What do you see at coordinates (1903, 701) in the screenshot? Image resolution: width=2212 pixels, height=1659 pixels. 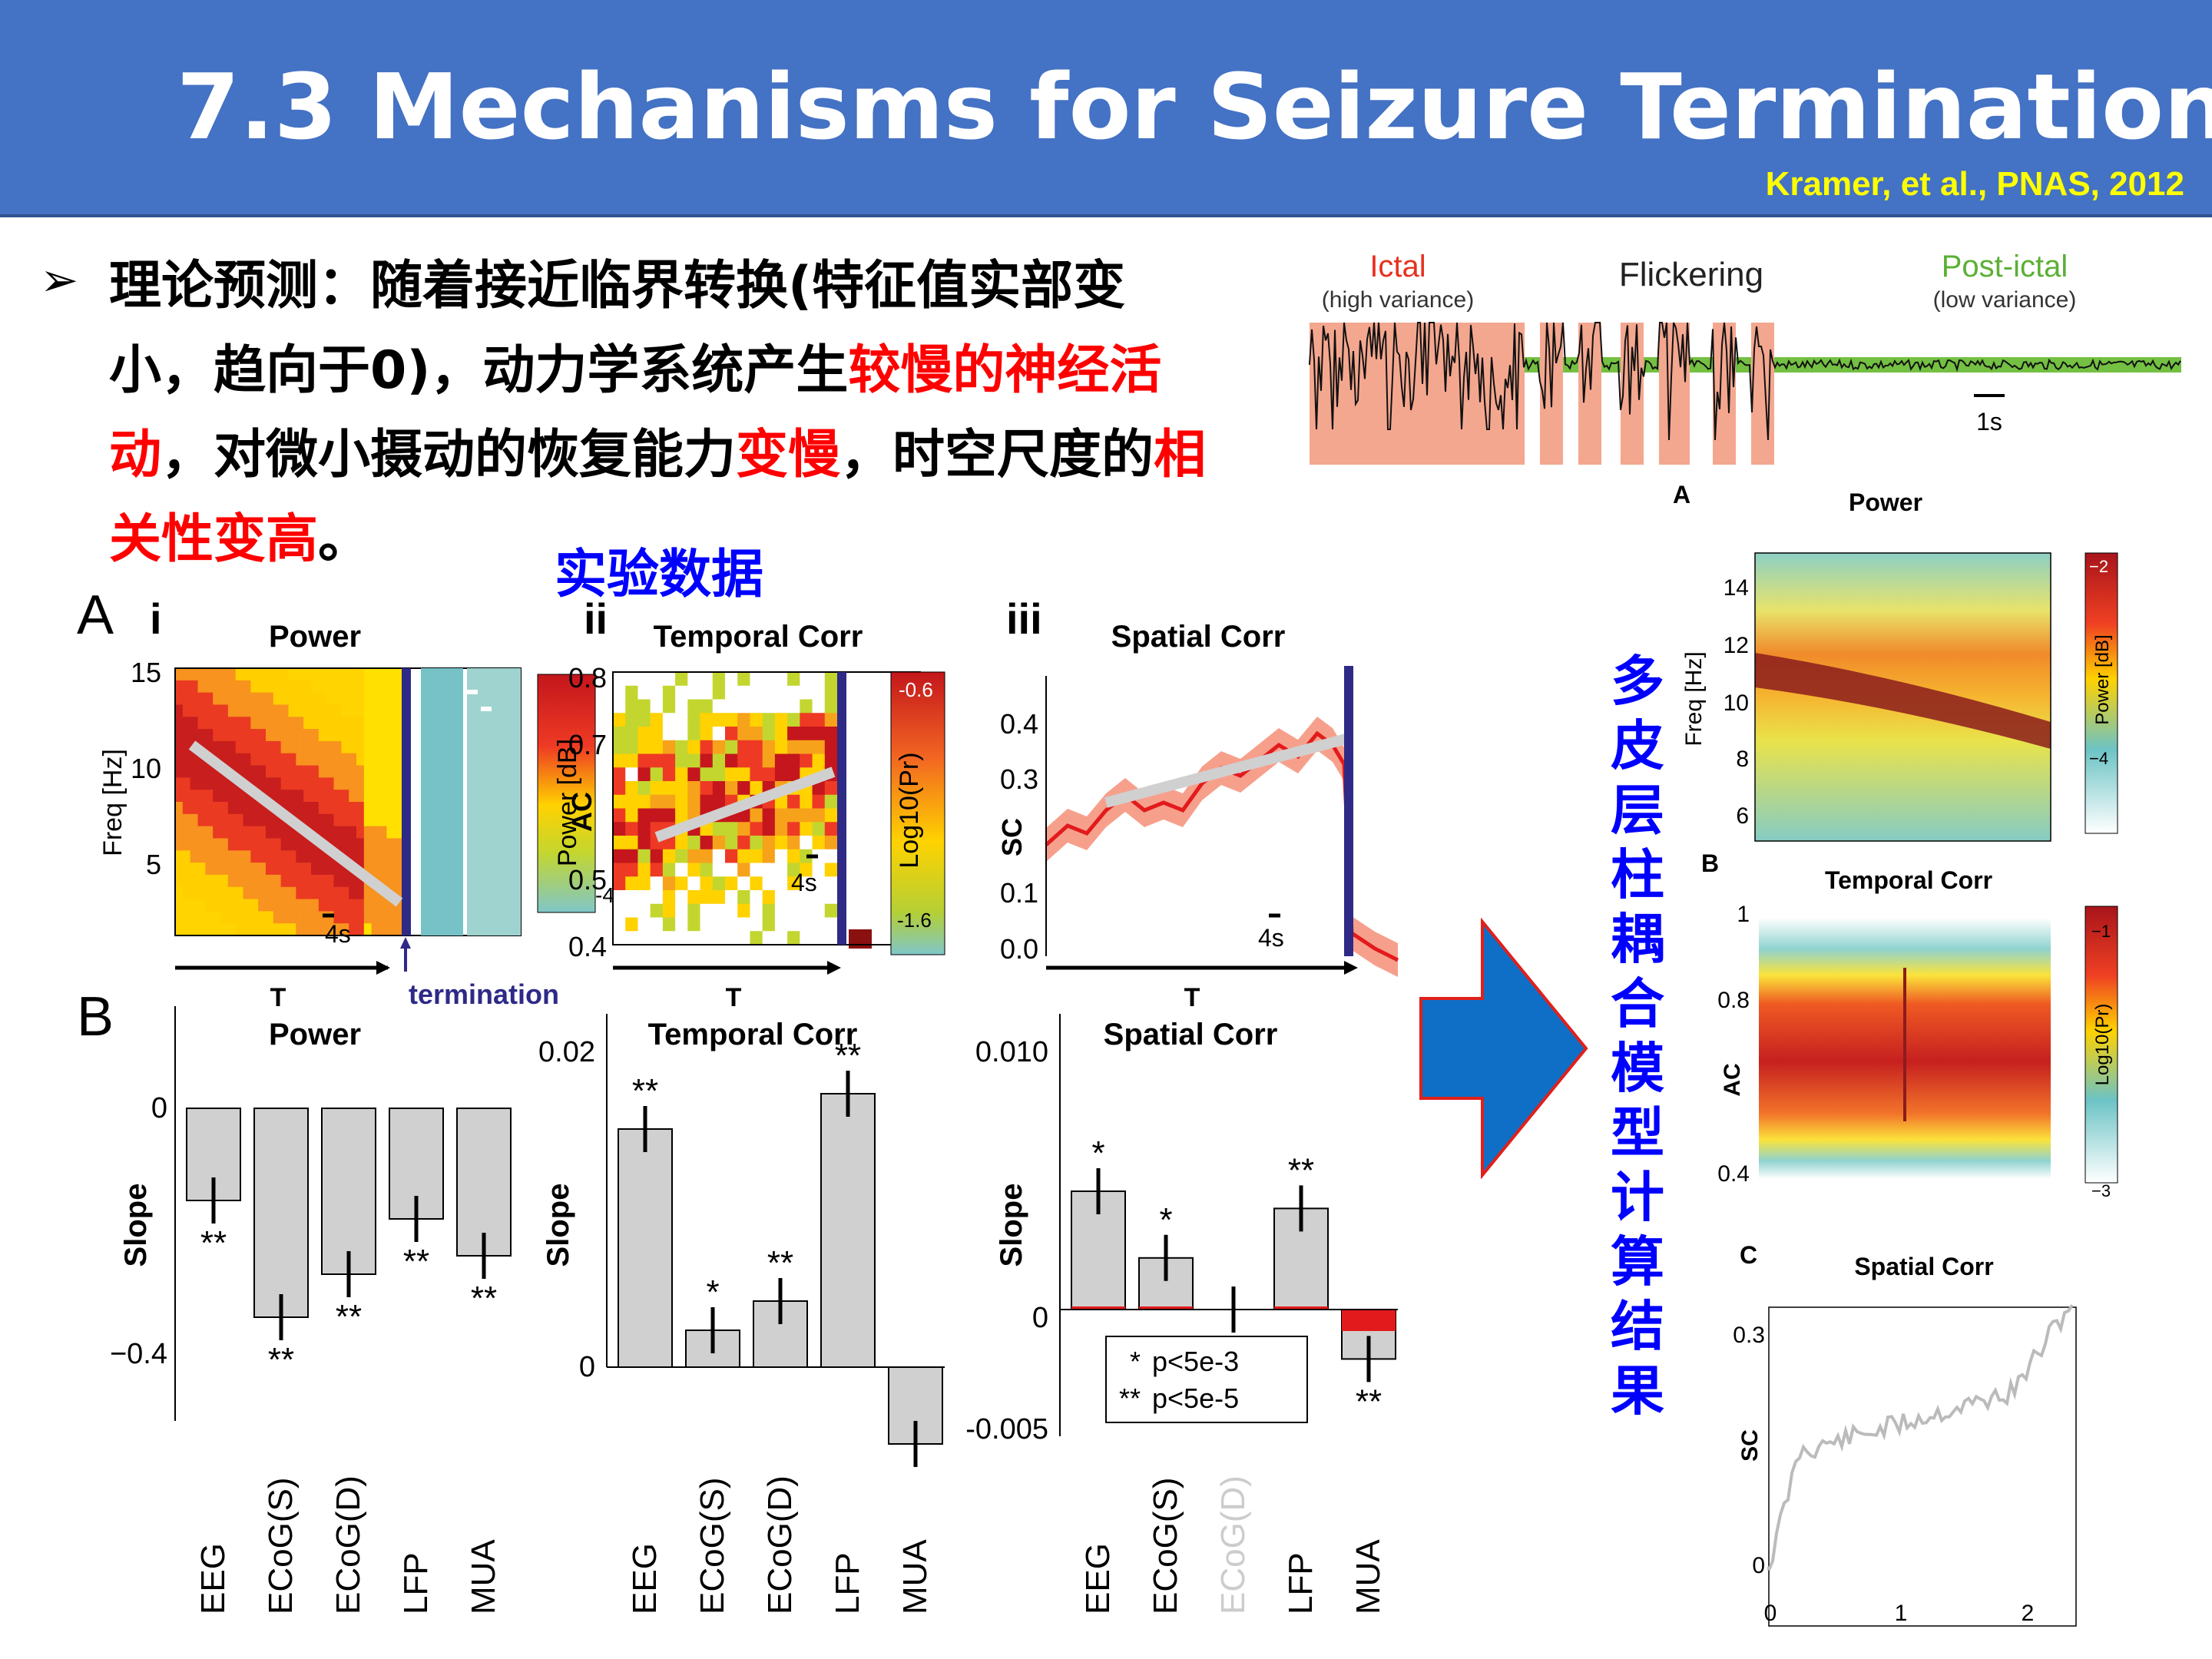 I see `power-peak-band` at bounding box center [1903, 701].